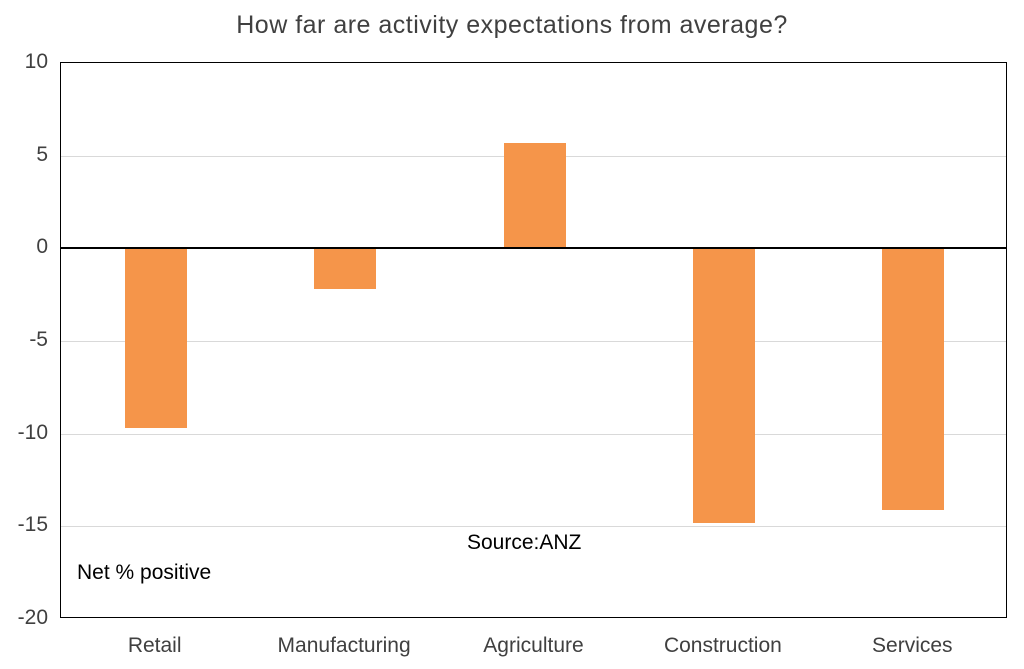 The width and height of the screenshot is (1024, 669). What do you see at coordinates (154, 645) in the screenshot?
I see `x-tick-label-retail: Retail` at bounding box center [154, 645].